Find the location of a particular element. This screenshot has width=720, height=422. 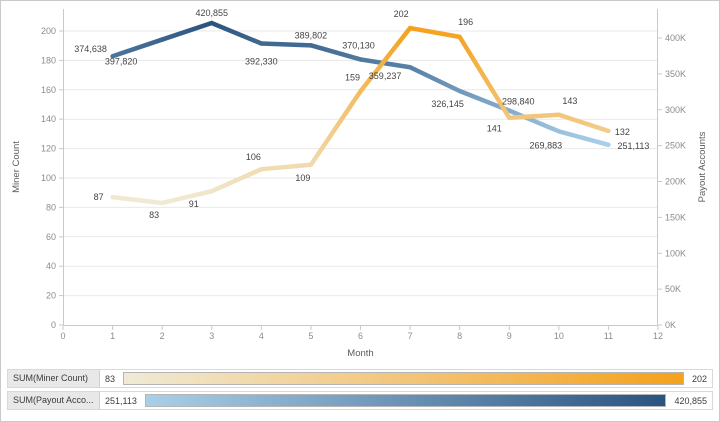

svg-text: 120 is located at coordinates (48, 149).